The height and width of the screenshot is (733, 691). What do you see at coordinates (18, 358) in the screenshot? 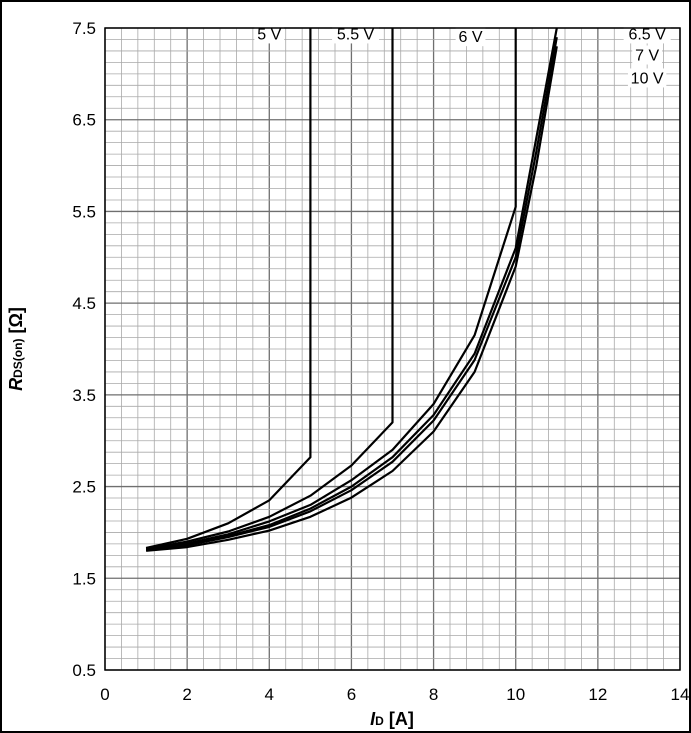
I see `y-axis-label-sub: DS(on)` at bounding box center [18, 358].